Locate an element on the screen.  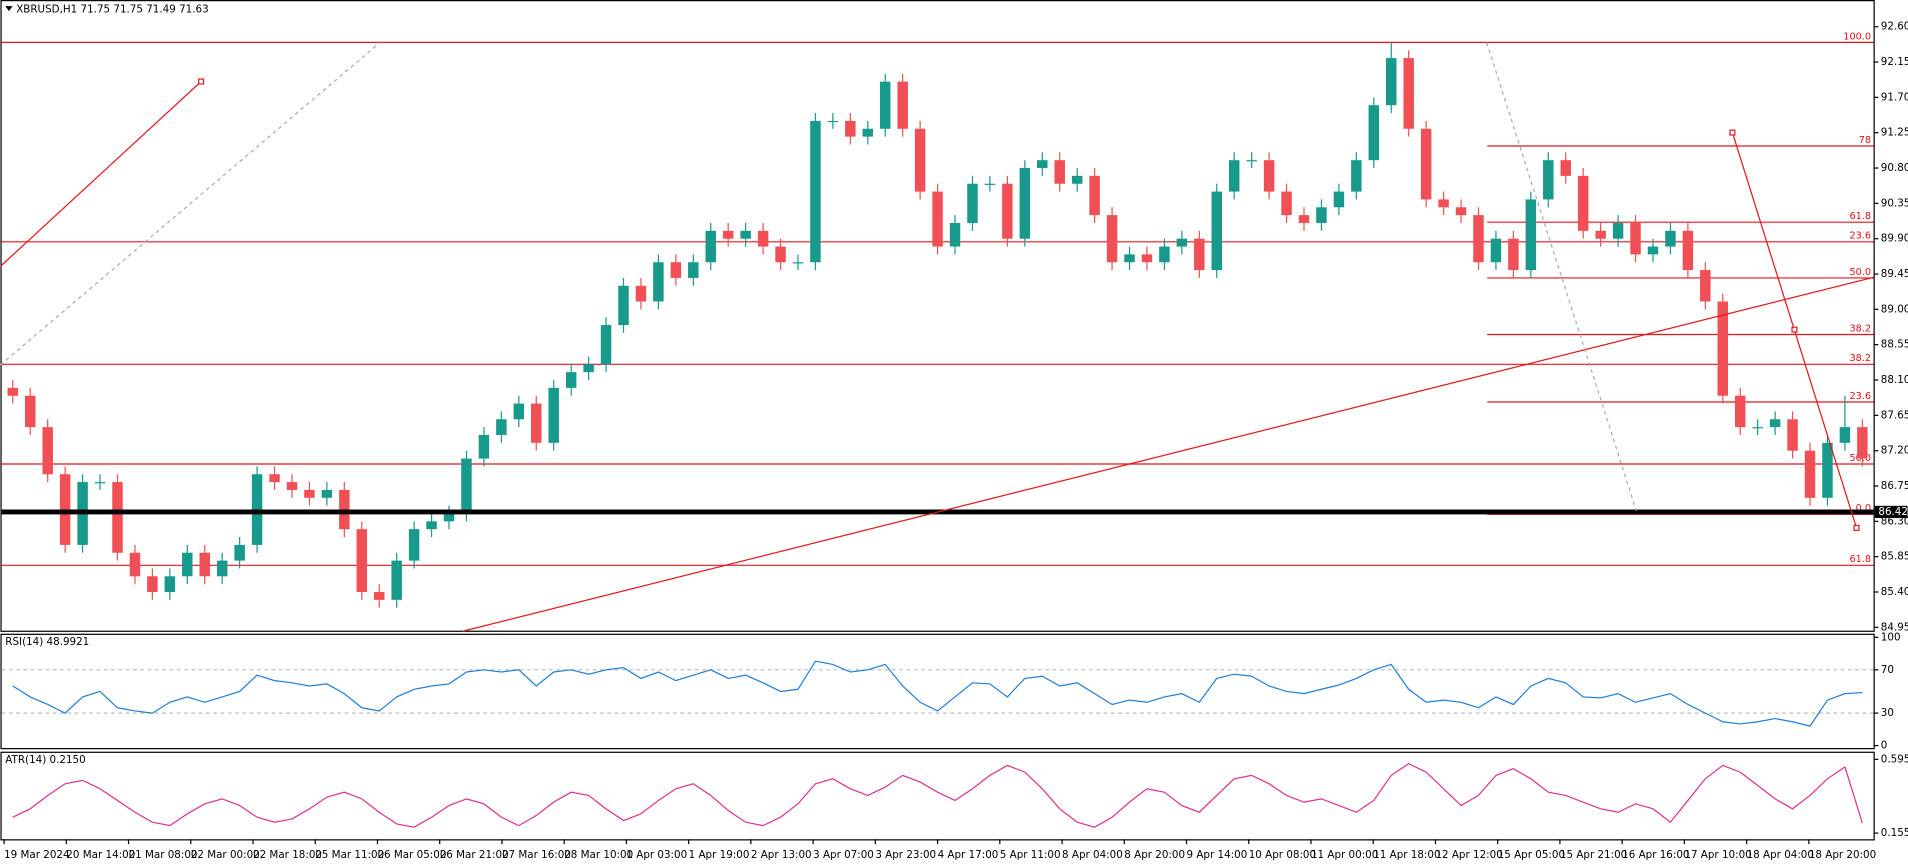
x-tick-label: 15 Apr 21:00 is located at coordinates (1593, 855).